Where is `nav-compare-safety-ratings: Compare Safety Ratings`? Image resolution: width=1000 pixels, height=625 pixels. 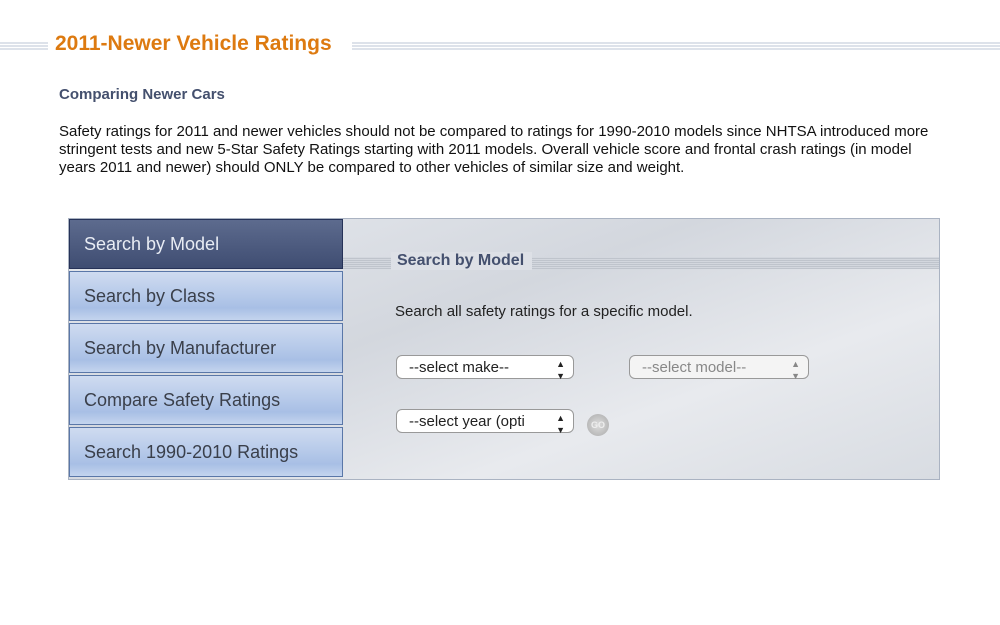 nav-compare-safety-ratings: Compare Safety Ratings is located at coordinates (206, 400).